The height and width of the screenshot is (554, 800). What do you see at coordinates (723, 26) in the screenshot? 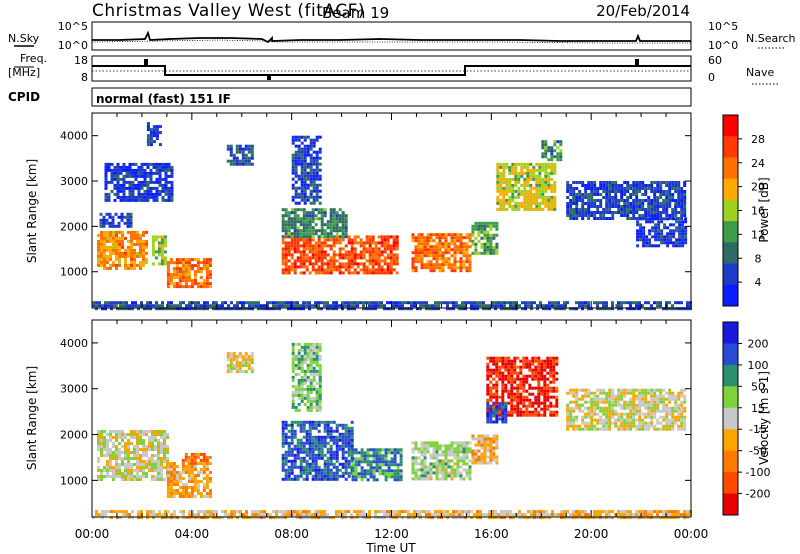
I see `noise-right-tick-top: 10^5` at bounding box center [723, 26].